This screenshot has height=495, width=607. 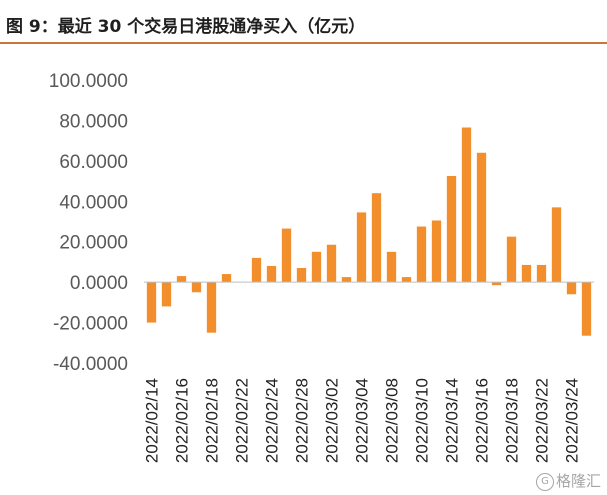 What do you see at coordinates (212, 420) in the screenshot?
I see `x-tick-label: 2022/02/18` at bounding box center [212, 420].